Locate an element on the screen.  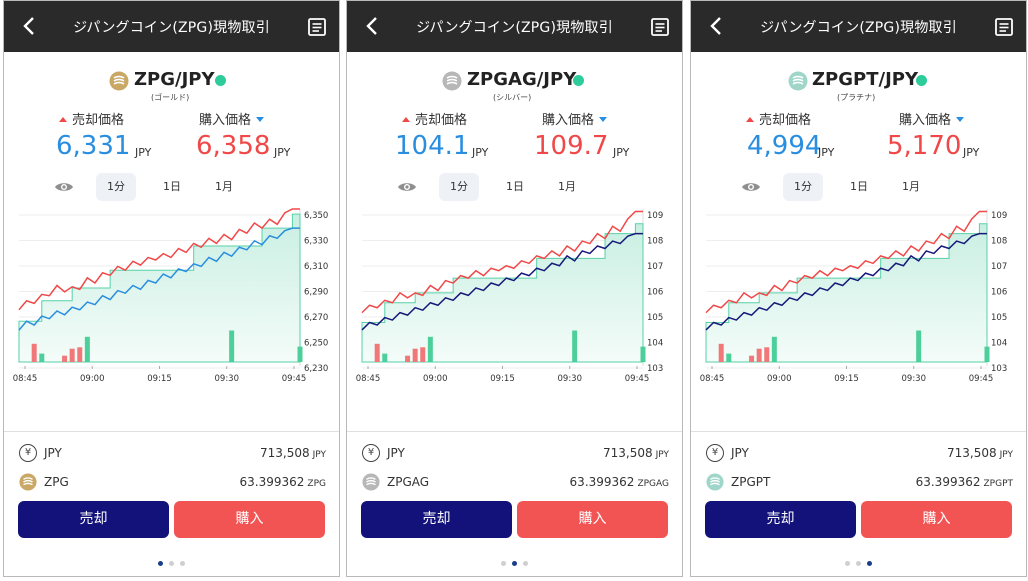
balance-row: ZPGAG 63.399362 ZPGAG is located at coordinates (514, 484).